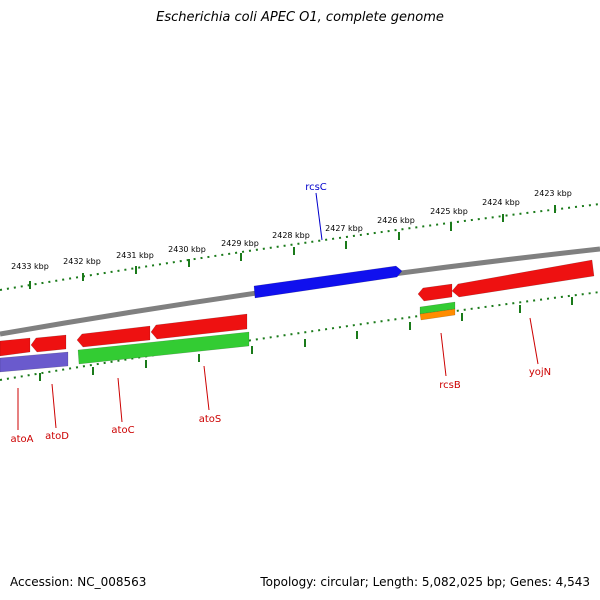 The image size is (600, 600). I want to click on feature-orange-rcsB, so click(437, 314).